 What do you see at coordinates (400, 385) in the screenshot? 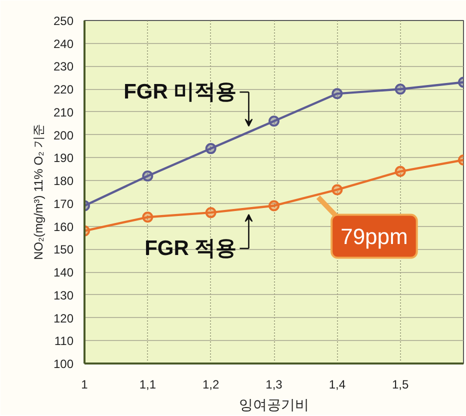
I see `x-tick-label: 1,5` at bounding box center [400, 385].